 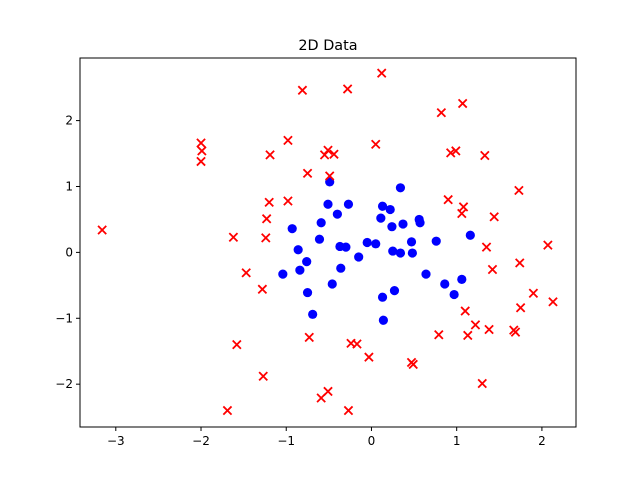 What do you see at coordinates (69, 186) in the screenshot?
I see `y-tick-label: 1` at bounding box center [69, 186].